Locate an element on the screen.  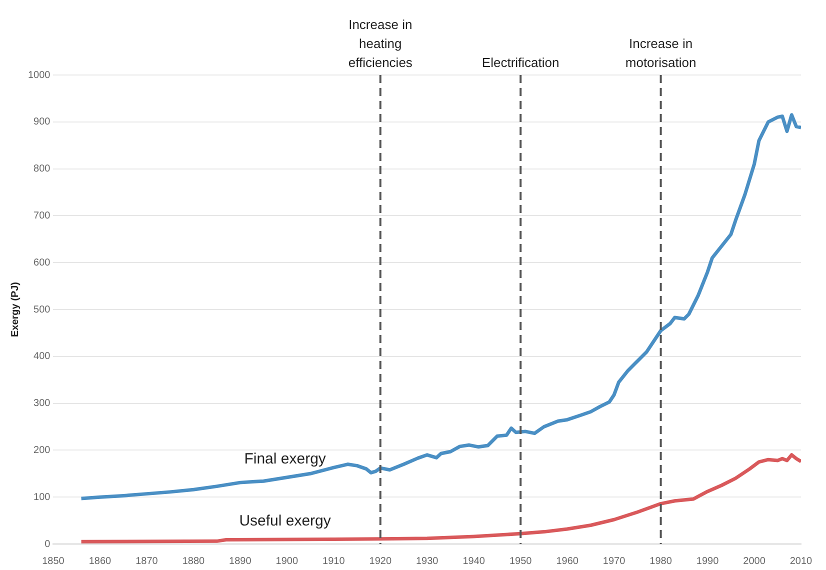
x-tick-label: 1900 is located at coordinates (287, 561).